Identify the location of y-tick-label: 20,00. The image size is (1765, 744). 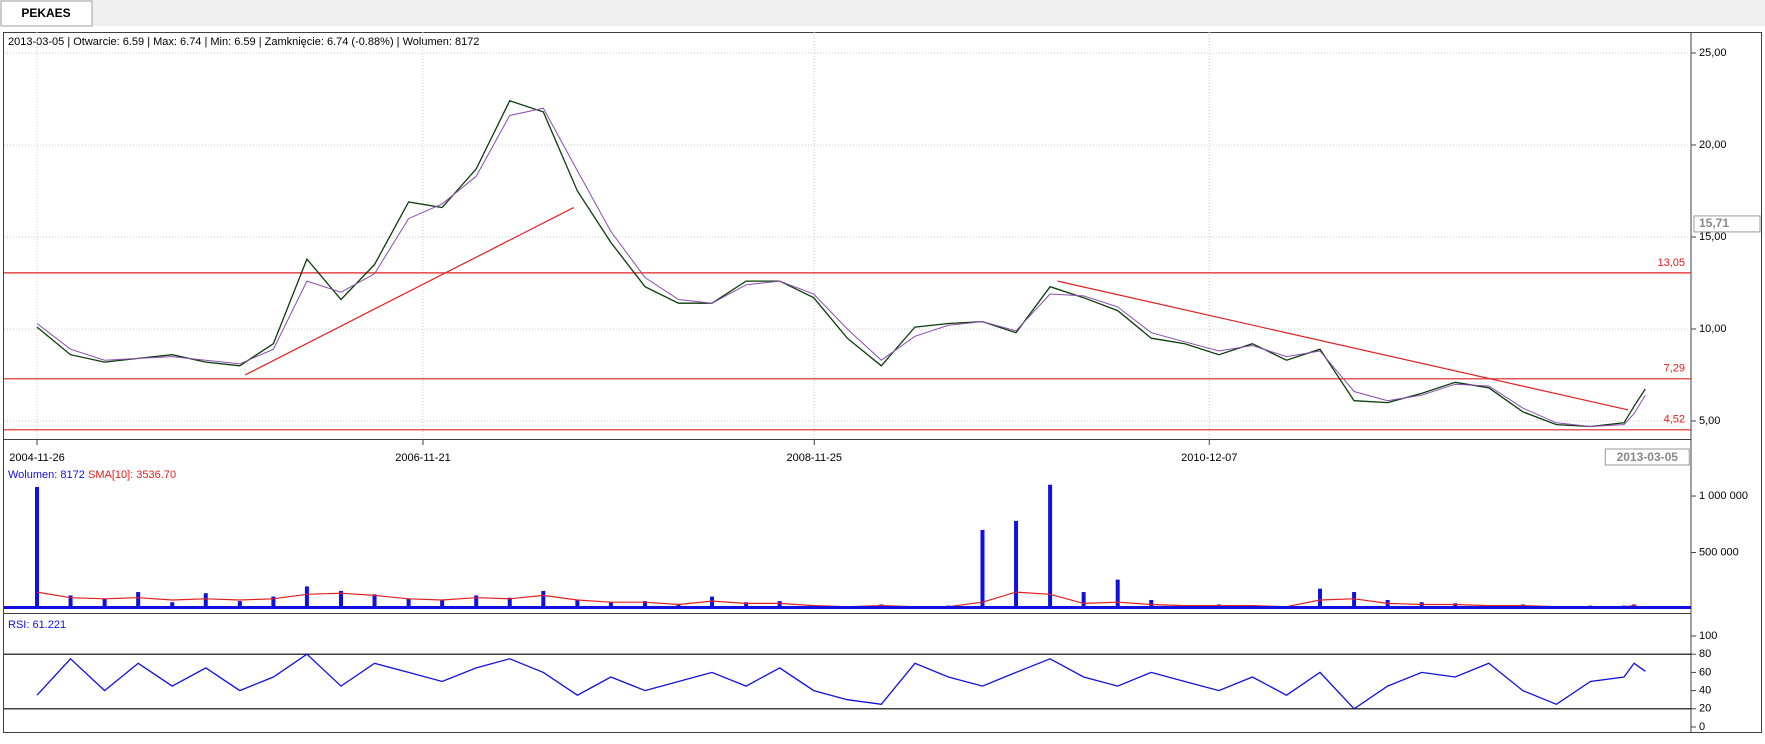
(1713, 145).